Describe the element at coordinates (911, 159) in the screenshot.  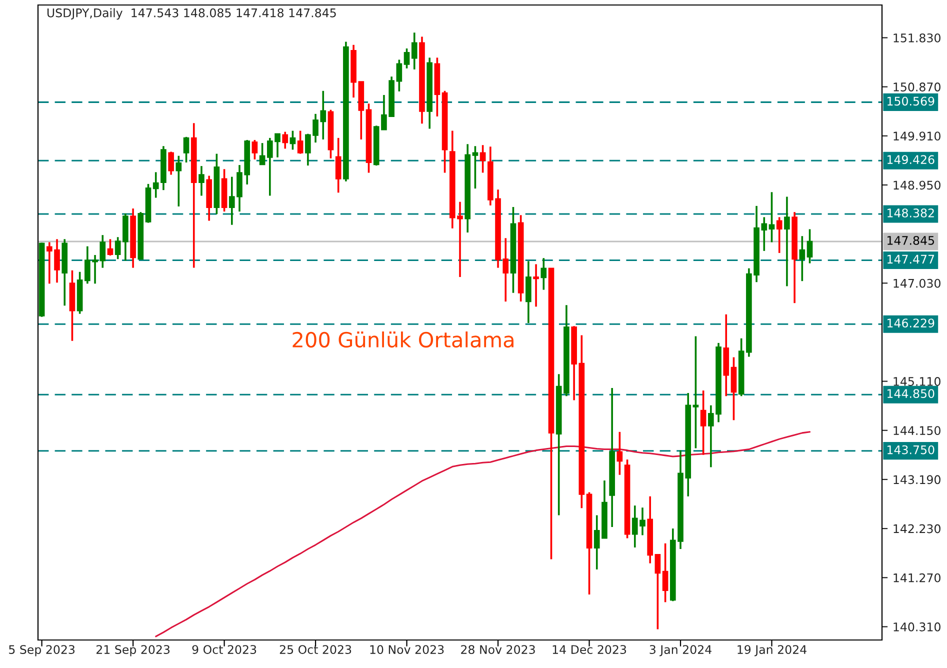
I see `ref-line-label: 149.426` at that location.